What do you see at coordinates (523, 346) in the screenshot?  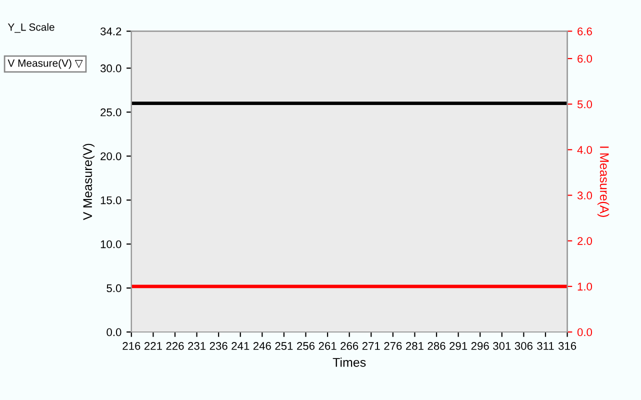 I see `x-tick-label: 306` at bounding box center [523, 346].